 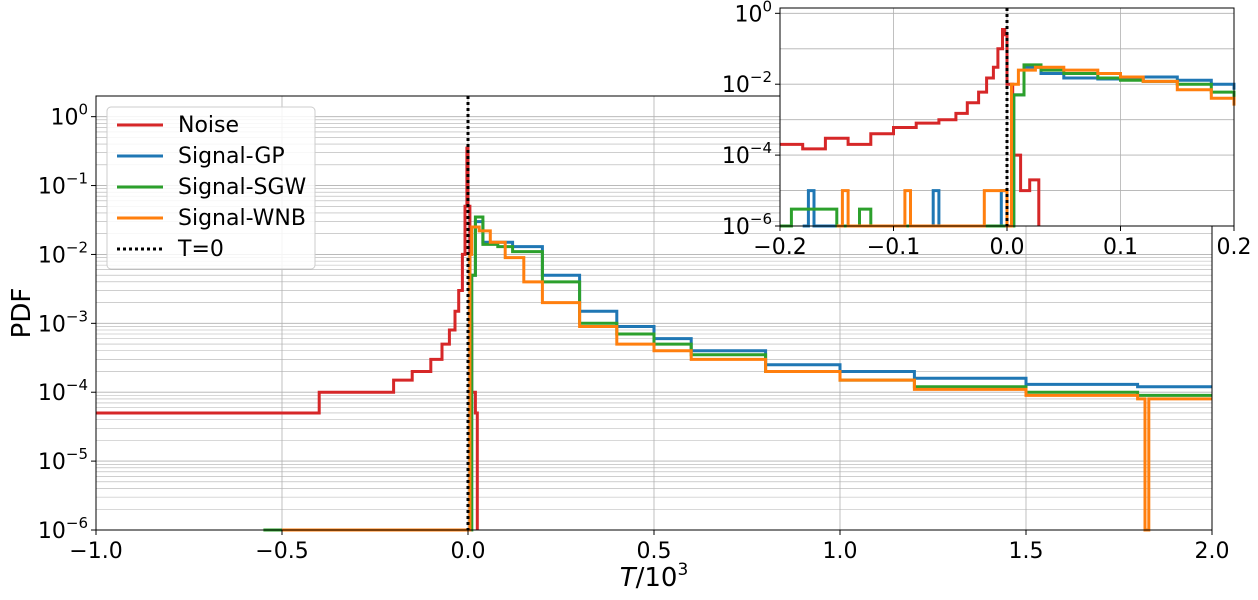 I want to click on x-axis-label: T/103, so click(x=654, y=576).